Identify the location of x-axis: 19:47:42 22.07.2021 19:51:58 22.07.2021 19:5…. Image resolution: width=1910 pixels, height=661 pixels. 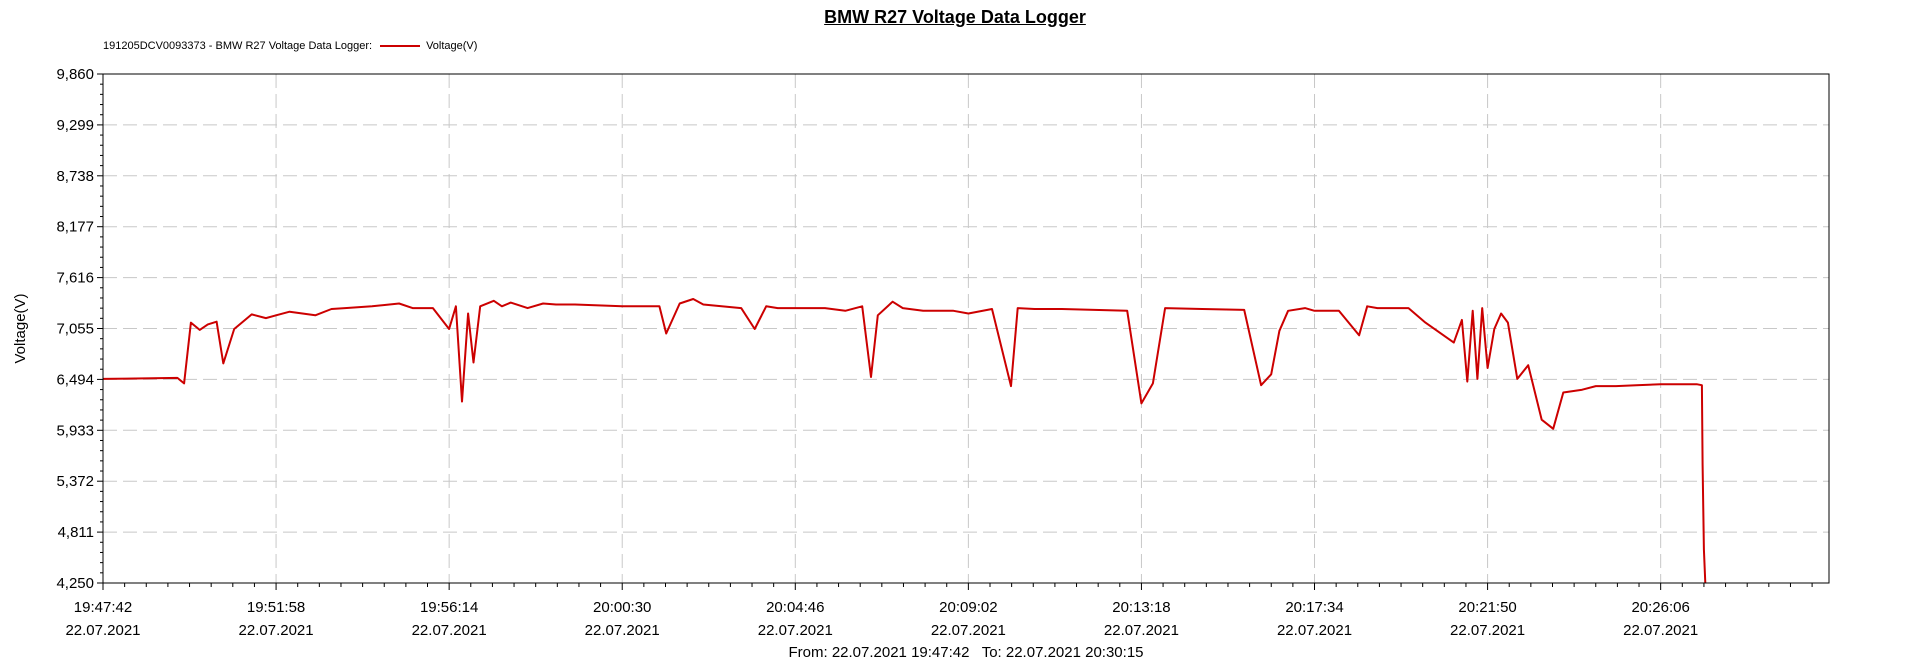
(939, 611).